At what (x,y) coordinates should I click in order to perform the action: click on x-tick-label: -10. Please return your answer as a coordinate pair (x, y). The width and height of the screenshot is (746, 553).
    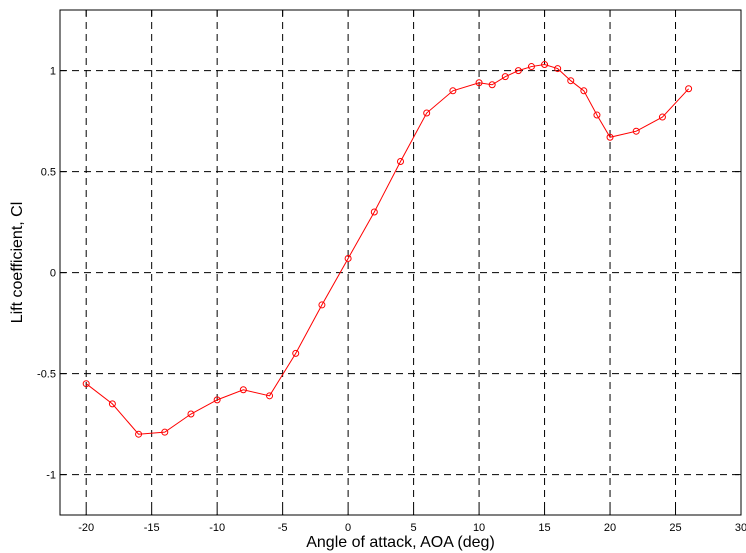
    Looking at the image, I should click on (217, 528).